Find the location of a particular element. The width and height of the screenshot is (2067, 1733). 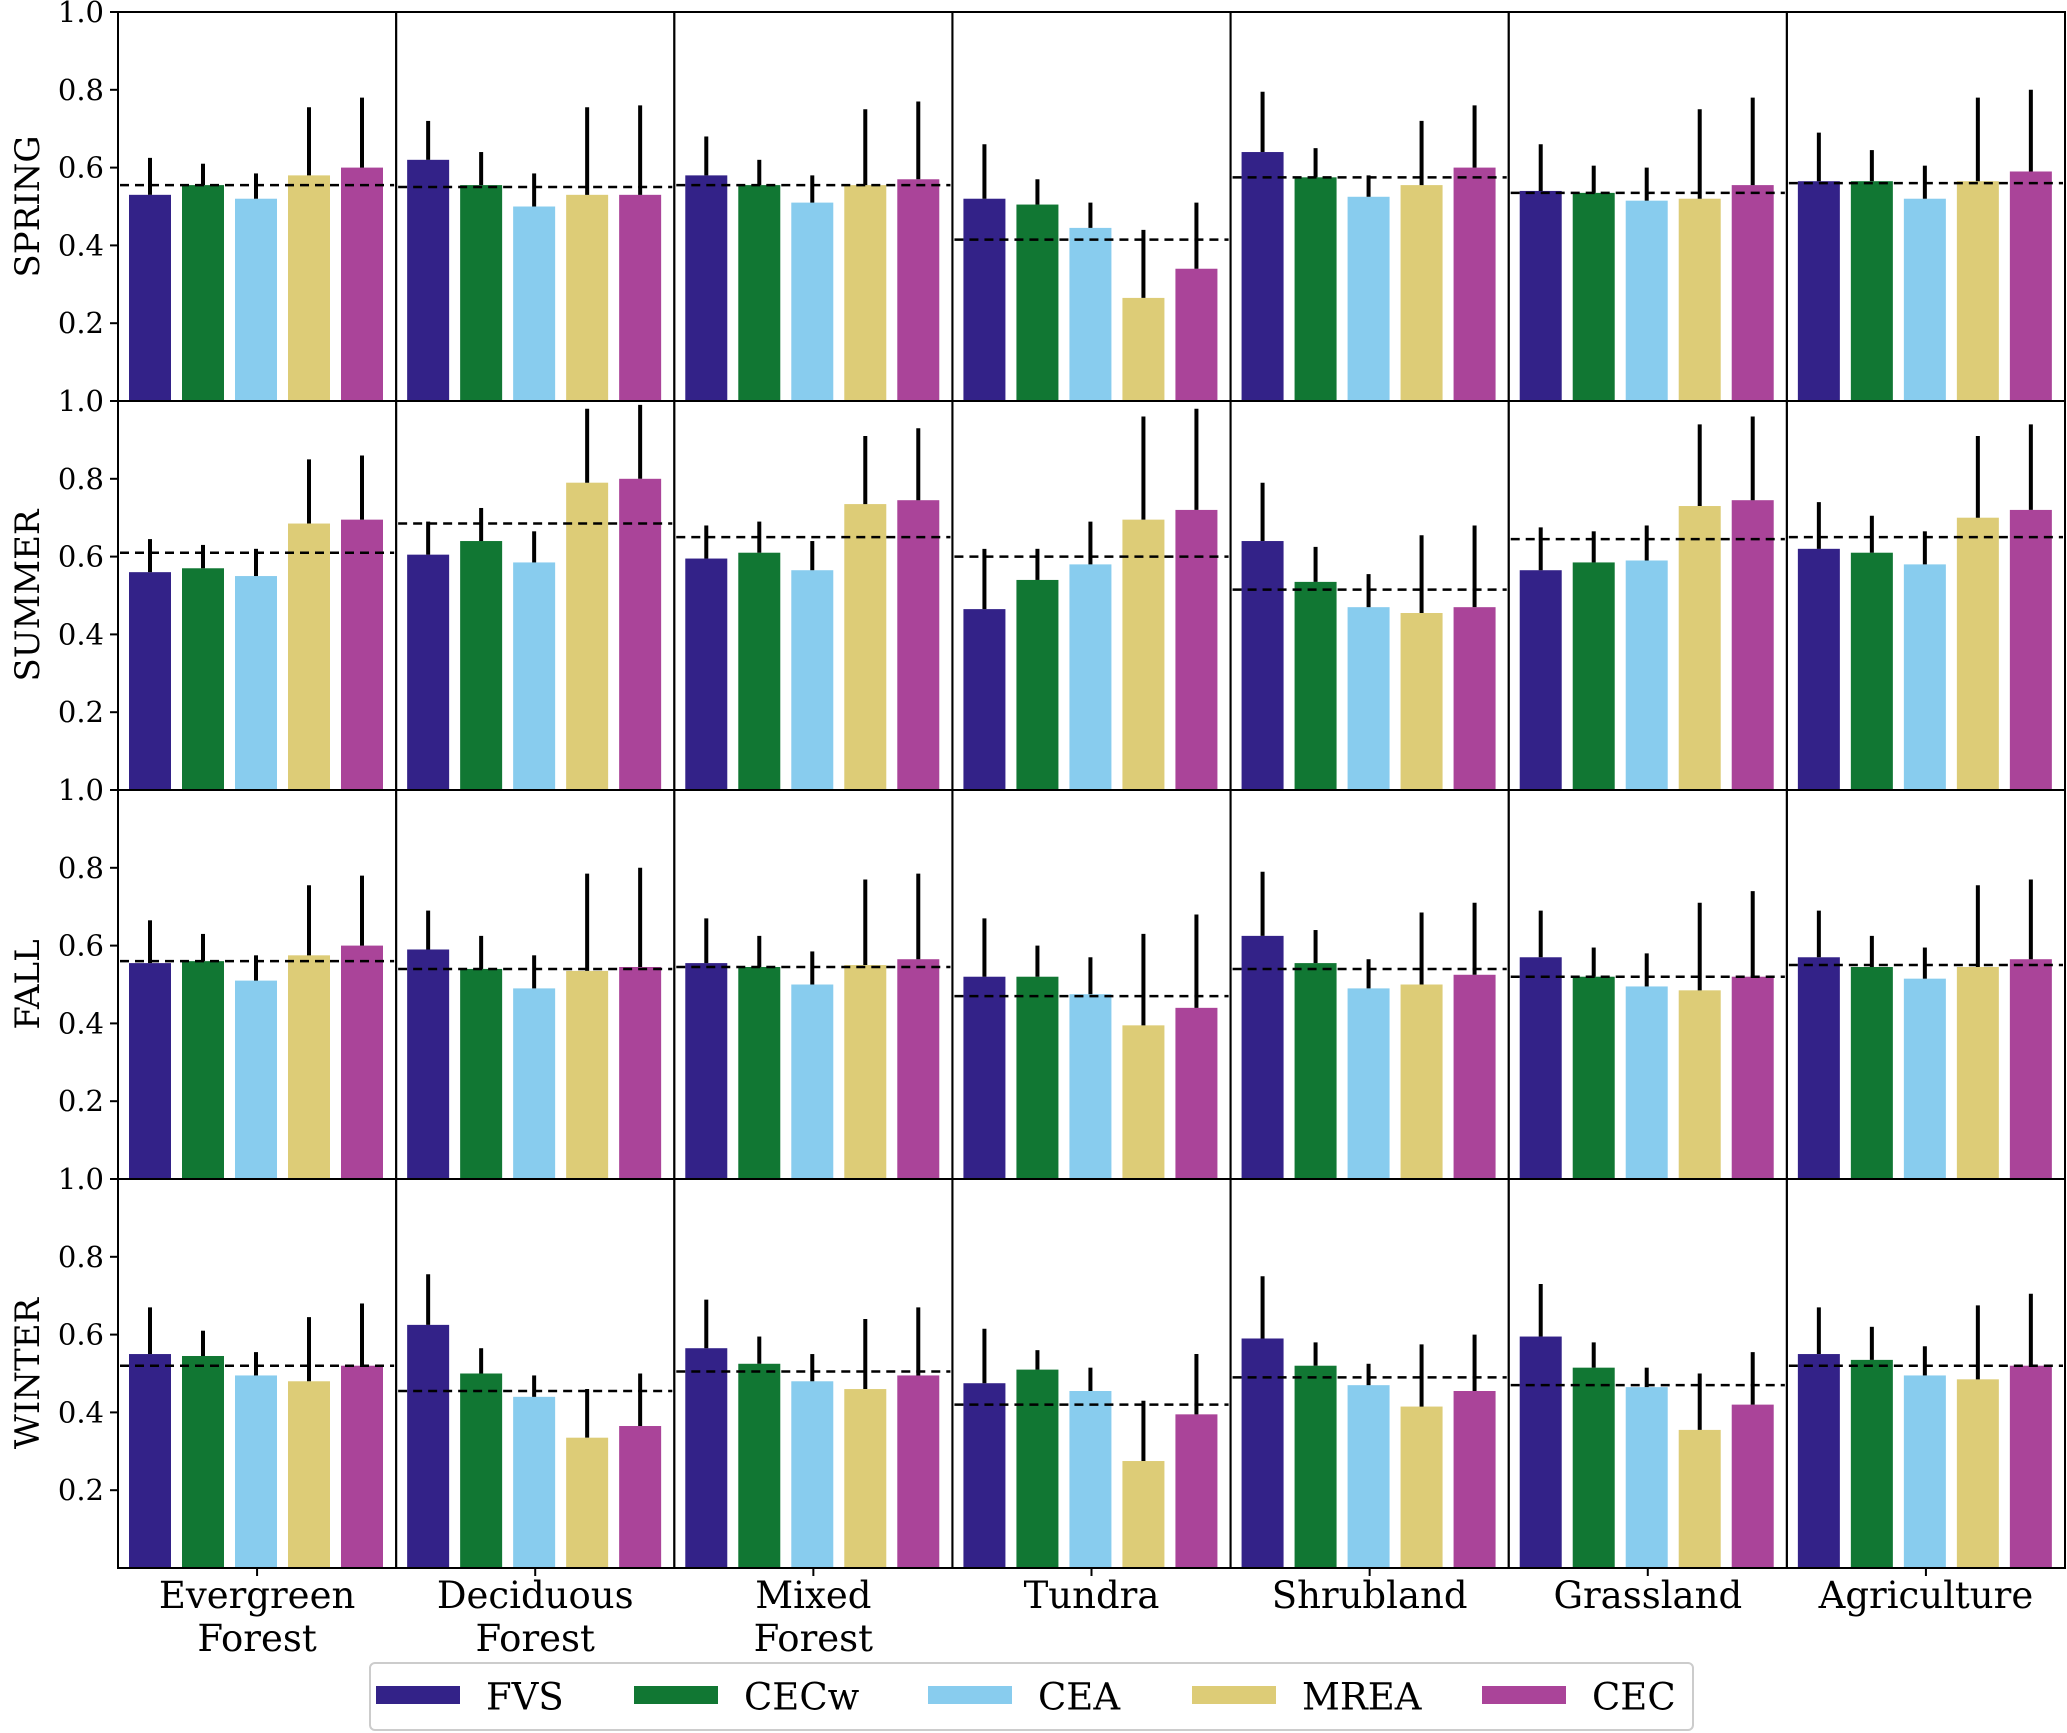

bar-summer-deciduous-forest-cecw is located at coordinates (481, 665).